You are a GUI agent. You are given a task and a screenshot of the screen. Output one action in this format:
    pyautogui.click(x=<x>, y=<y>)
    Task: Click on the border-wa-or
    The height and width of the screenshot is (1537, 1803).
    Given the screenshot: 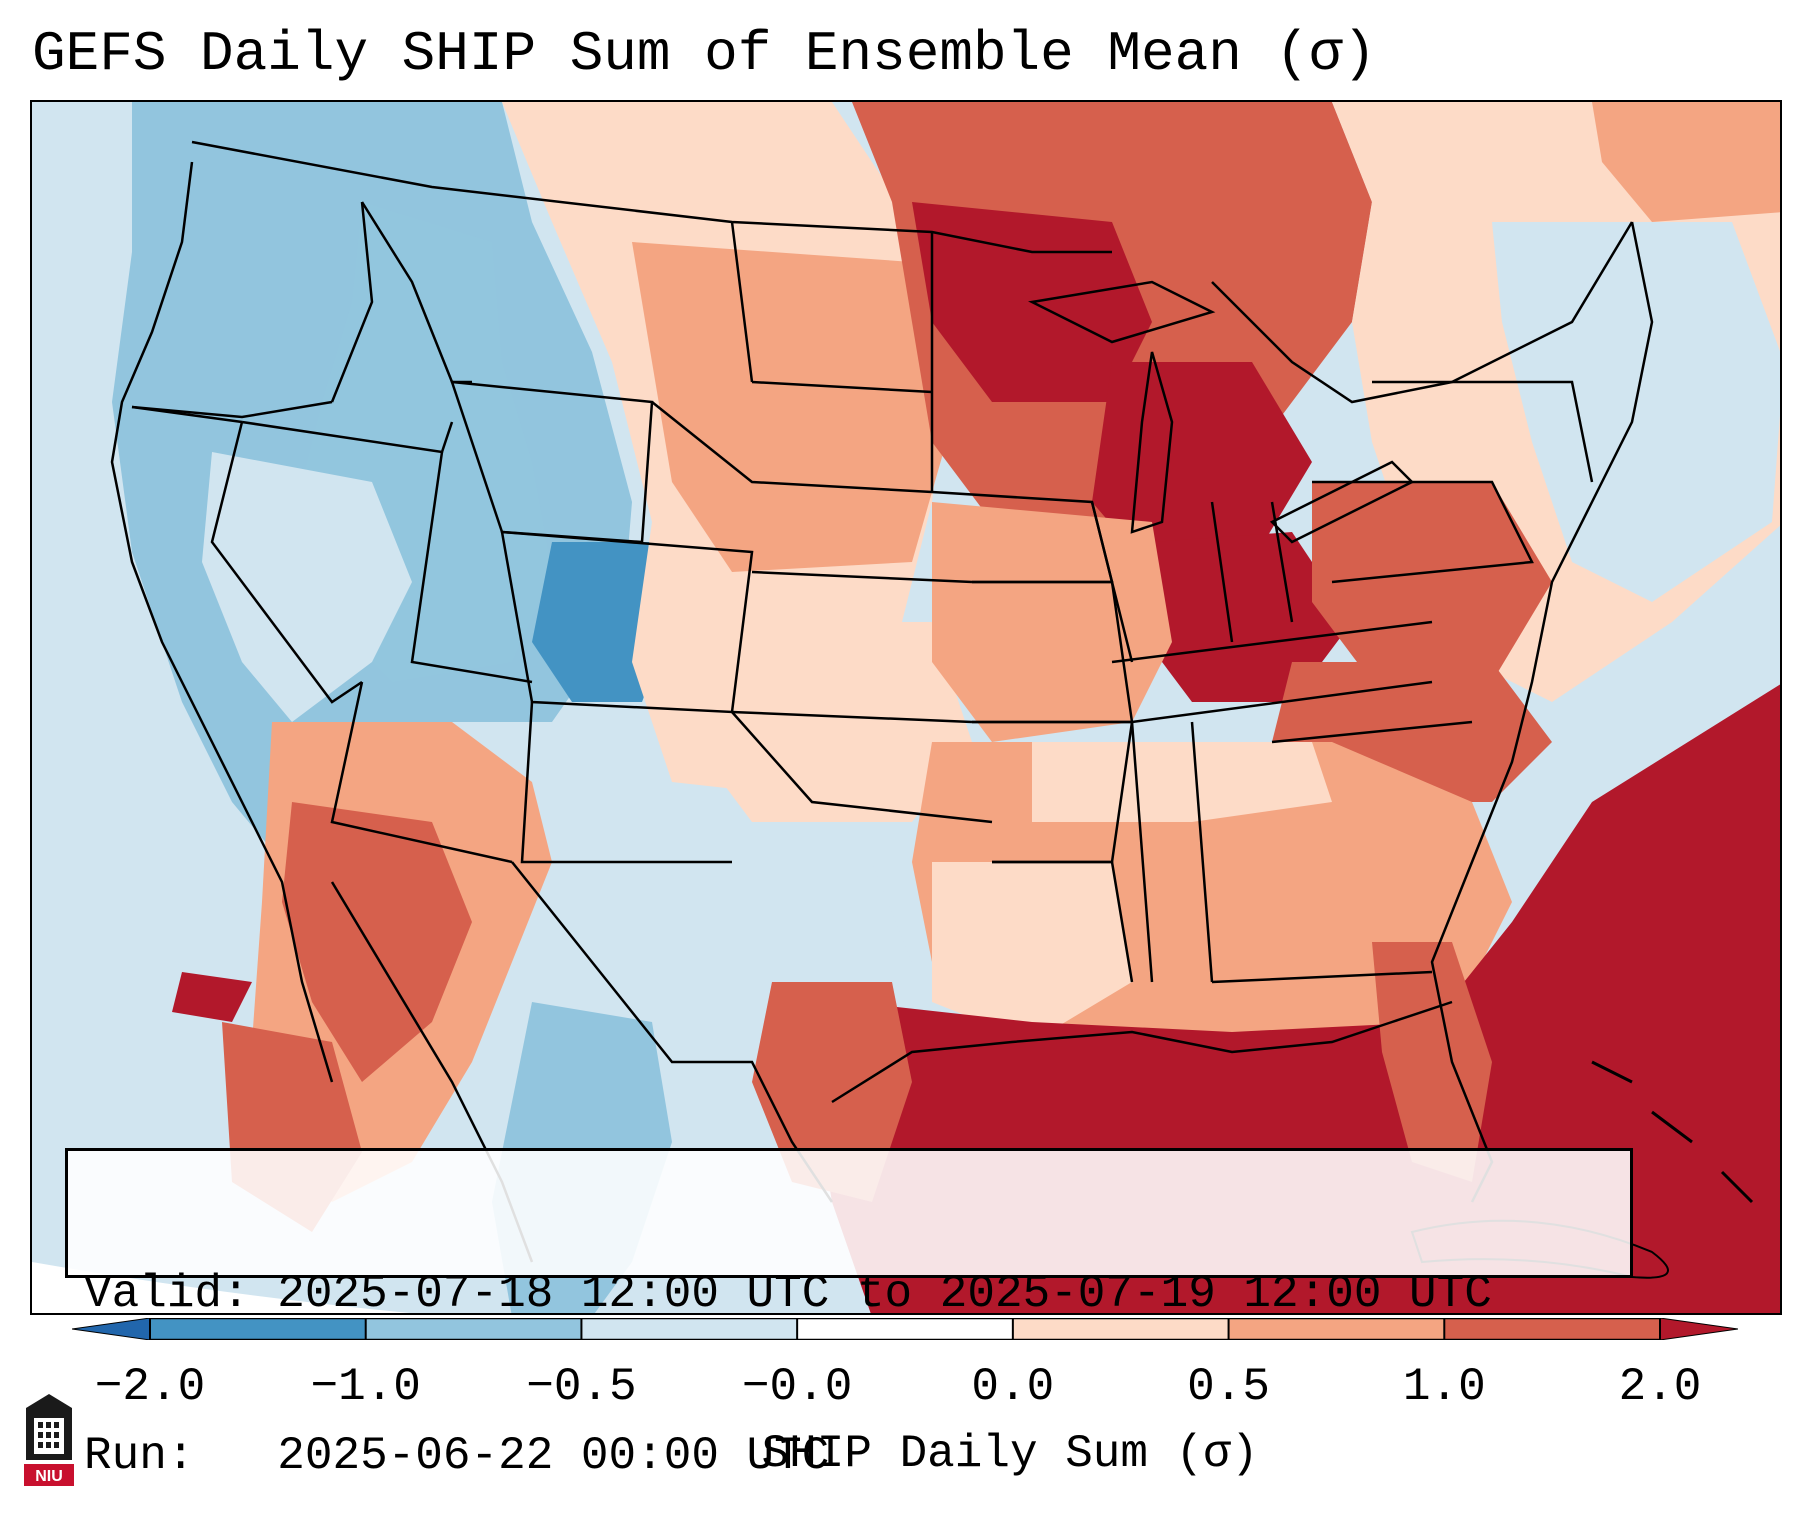 What is the action you would take?
    pyautogui.click(x=232, y=409)
    